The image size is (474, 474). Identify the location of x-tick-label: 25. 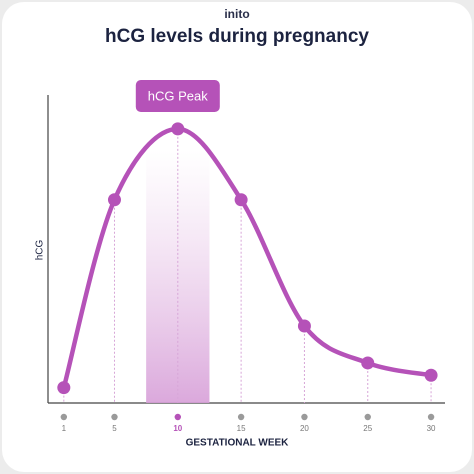
(367, 428).